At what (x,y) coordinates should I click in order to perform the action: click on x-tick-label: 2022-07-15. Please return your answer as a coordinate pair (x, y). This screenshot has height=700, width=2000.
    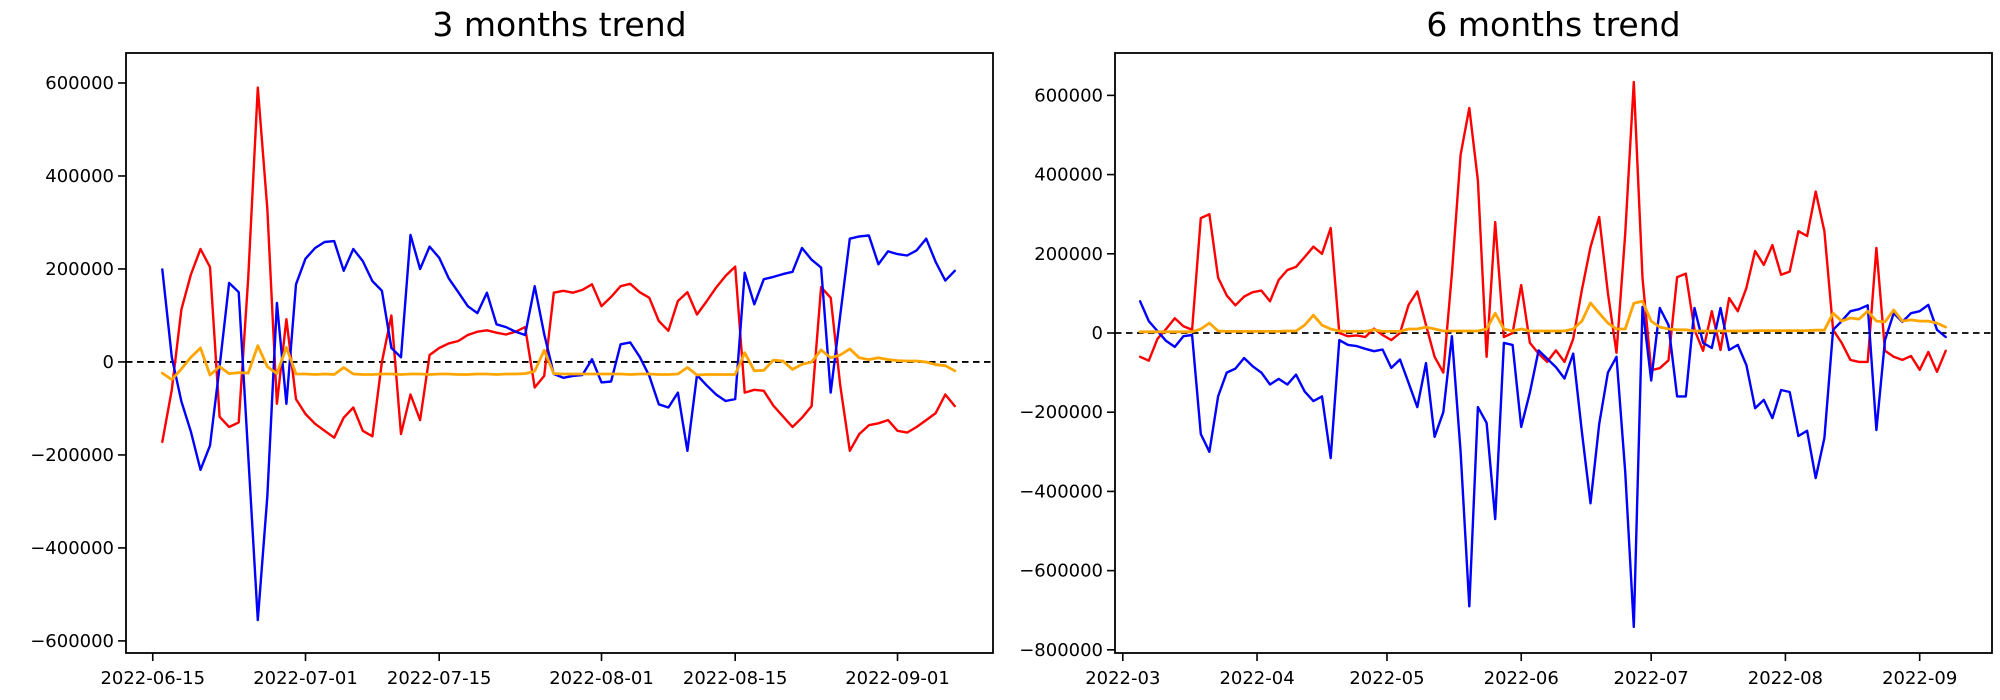
    Looking at the image, I should click on (439, 678).